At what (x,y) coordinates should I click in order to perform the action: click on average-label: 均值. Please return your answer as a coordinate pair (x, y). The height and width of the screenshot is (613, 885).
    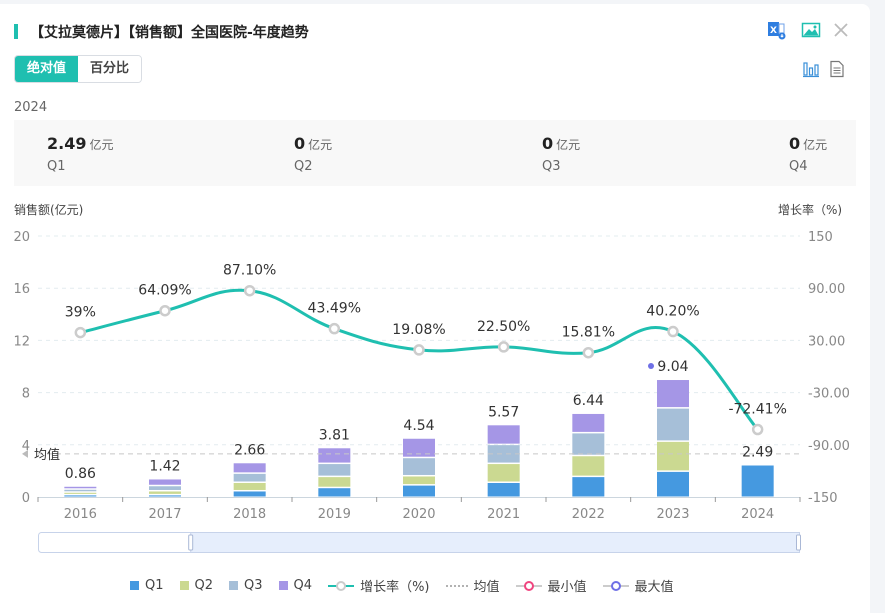
    Looking at the image, I should click on (47, 455).